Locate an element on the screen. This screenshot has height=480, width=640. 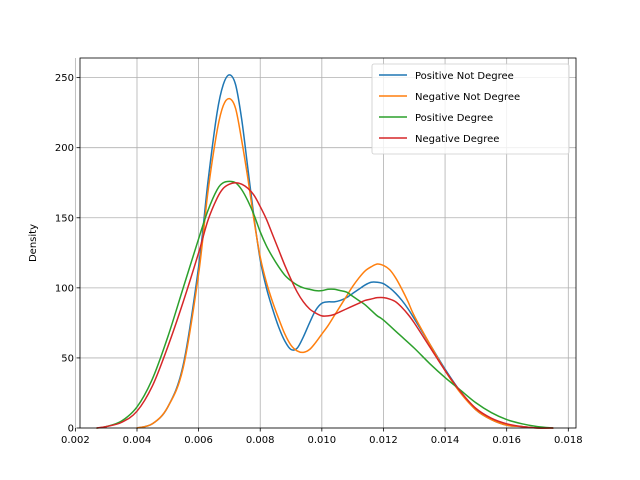
y-tick-label: 0 is located at coordinates (71, 429).